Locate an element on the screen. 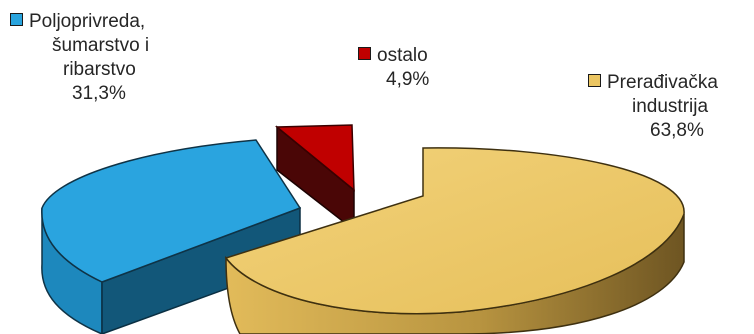 The width and height of the screenshot is (754, 334). slice-other is located at coordinates (314, 178).